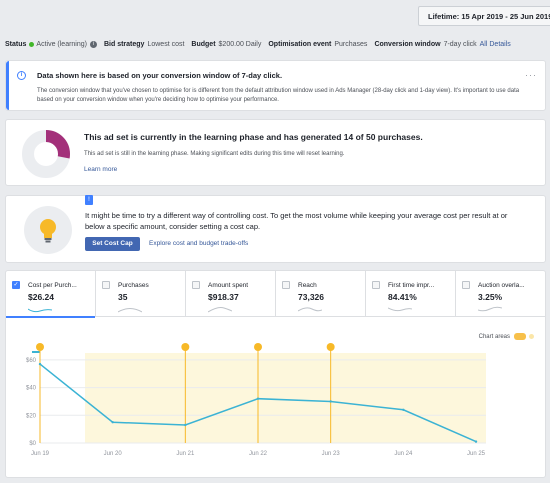 The height and width of the screenshot is (483, 550). What do you see at coordinates (32, 444) in the screenshot?
I see `y-tick-label: $0` at bounding box center [32, 444].